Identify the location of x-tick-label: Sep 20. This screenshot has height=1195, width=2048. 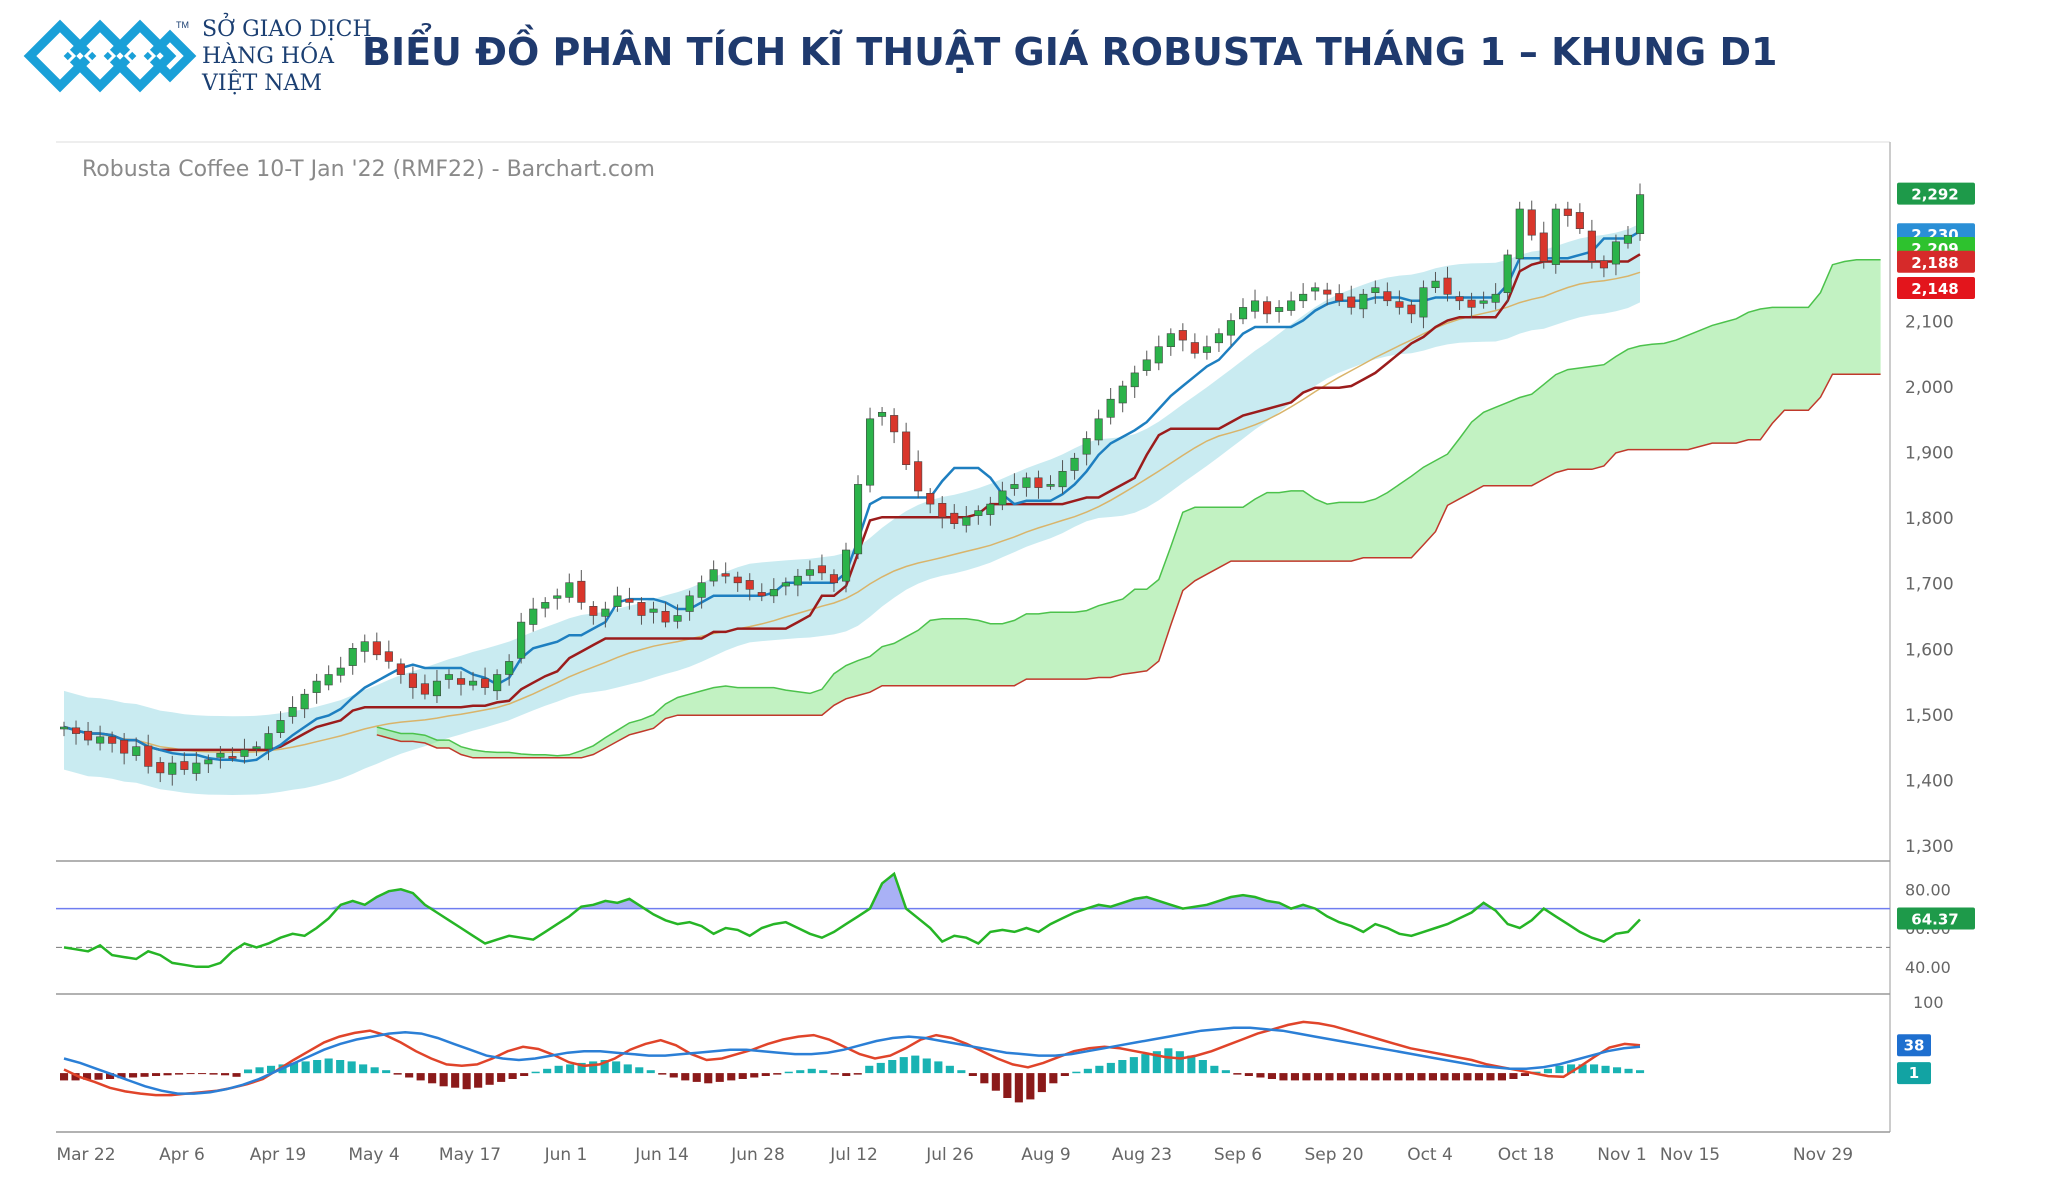
(1333, 1155).